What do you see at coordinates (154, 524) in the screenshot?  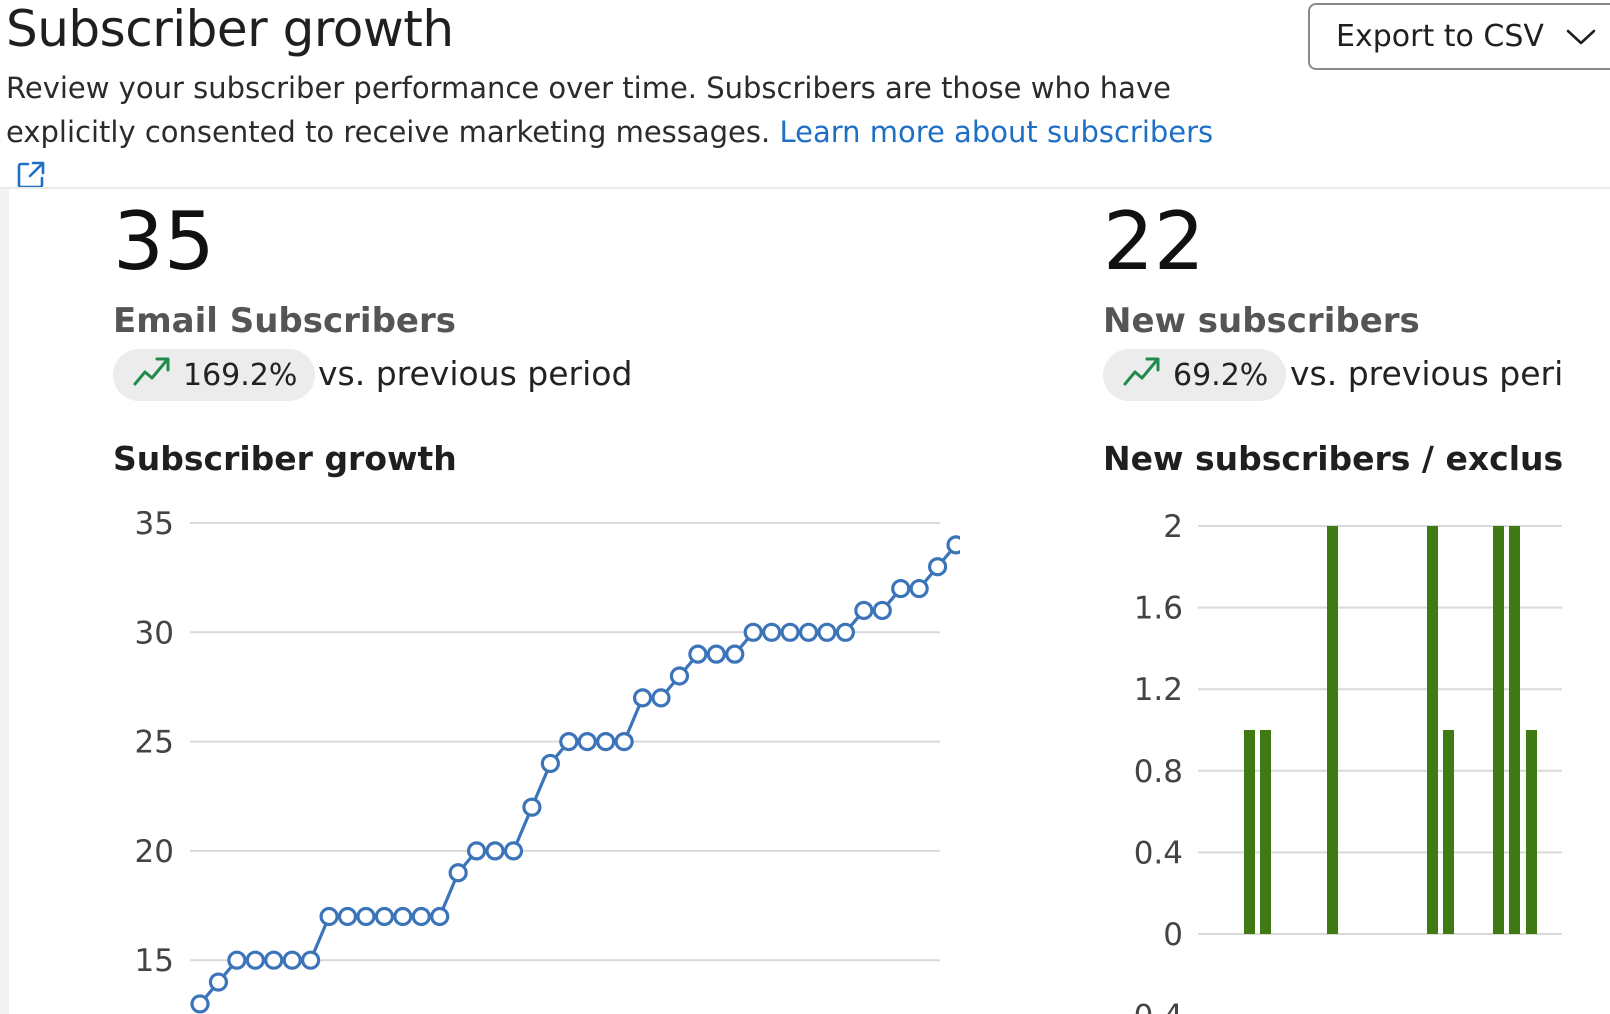 I see `y-tick-label: 35` at bounding box center [154, 524].